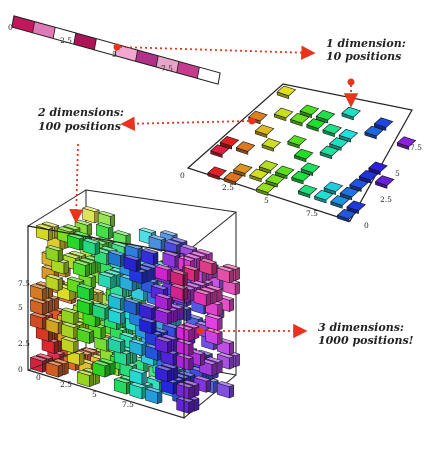 The width and height of the screenshot is (436, 454). I want to click on strip-tick: 0, so click(10, 27).